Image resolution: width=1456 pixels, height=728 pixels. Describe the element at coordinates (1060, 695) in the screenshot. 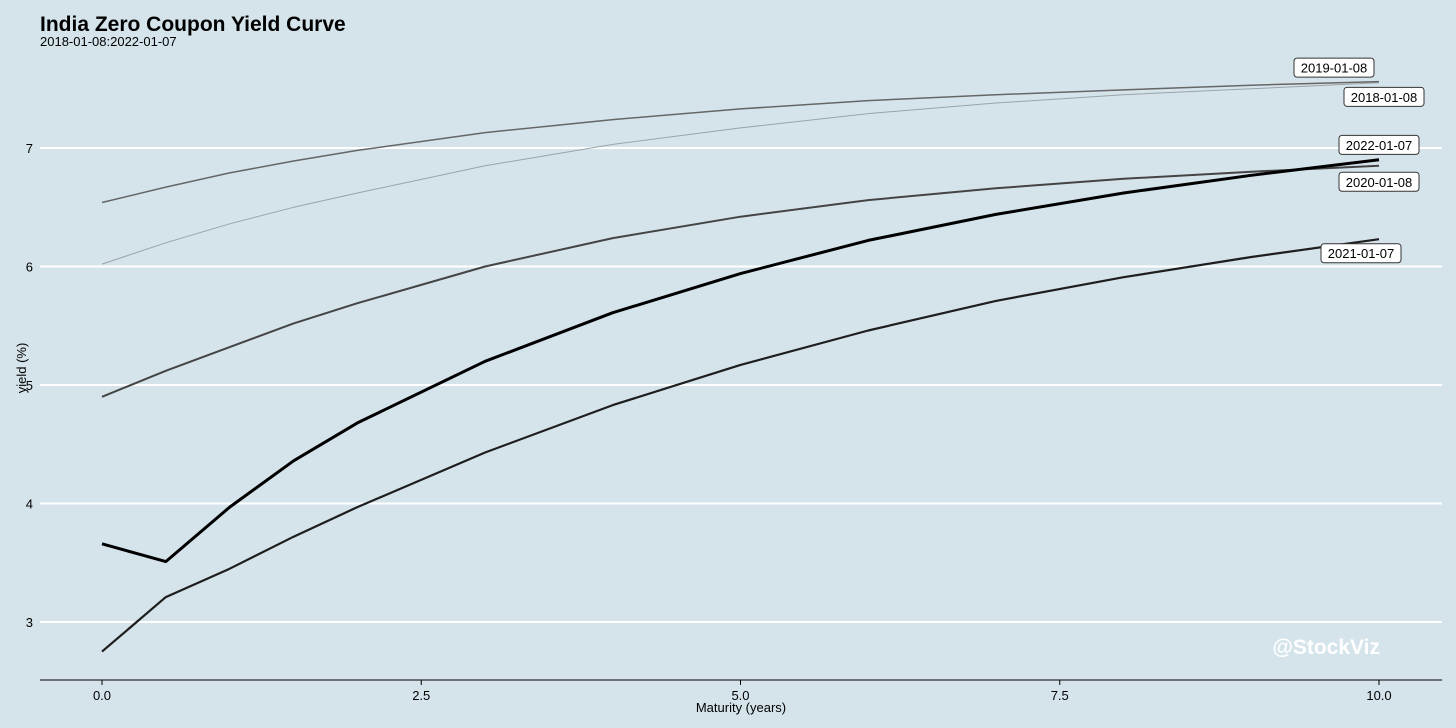

I see `x-tick-label: 7.5` at that location.